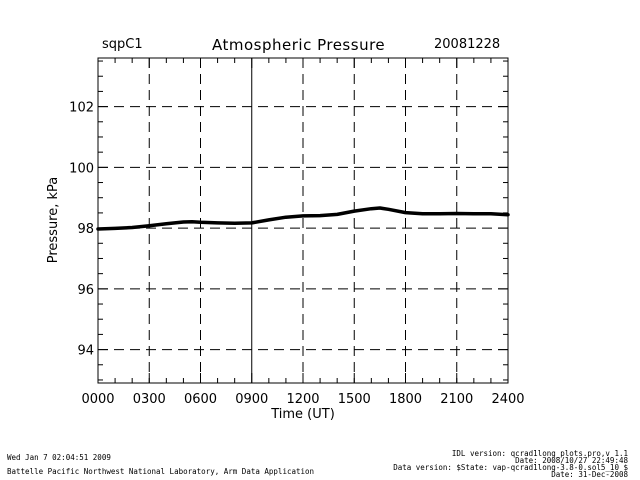 The height and width of the screenshot is (480, 640). What do you see at coordinates (149, 399) in the screenshot?
I see `x-tick-label: 0300` at bounding box center [149, 399].